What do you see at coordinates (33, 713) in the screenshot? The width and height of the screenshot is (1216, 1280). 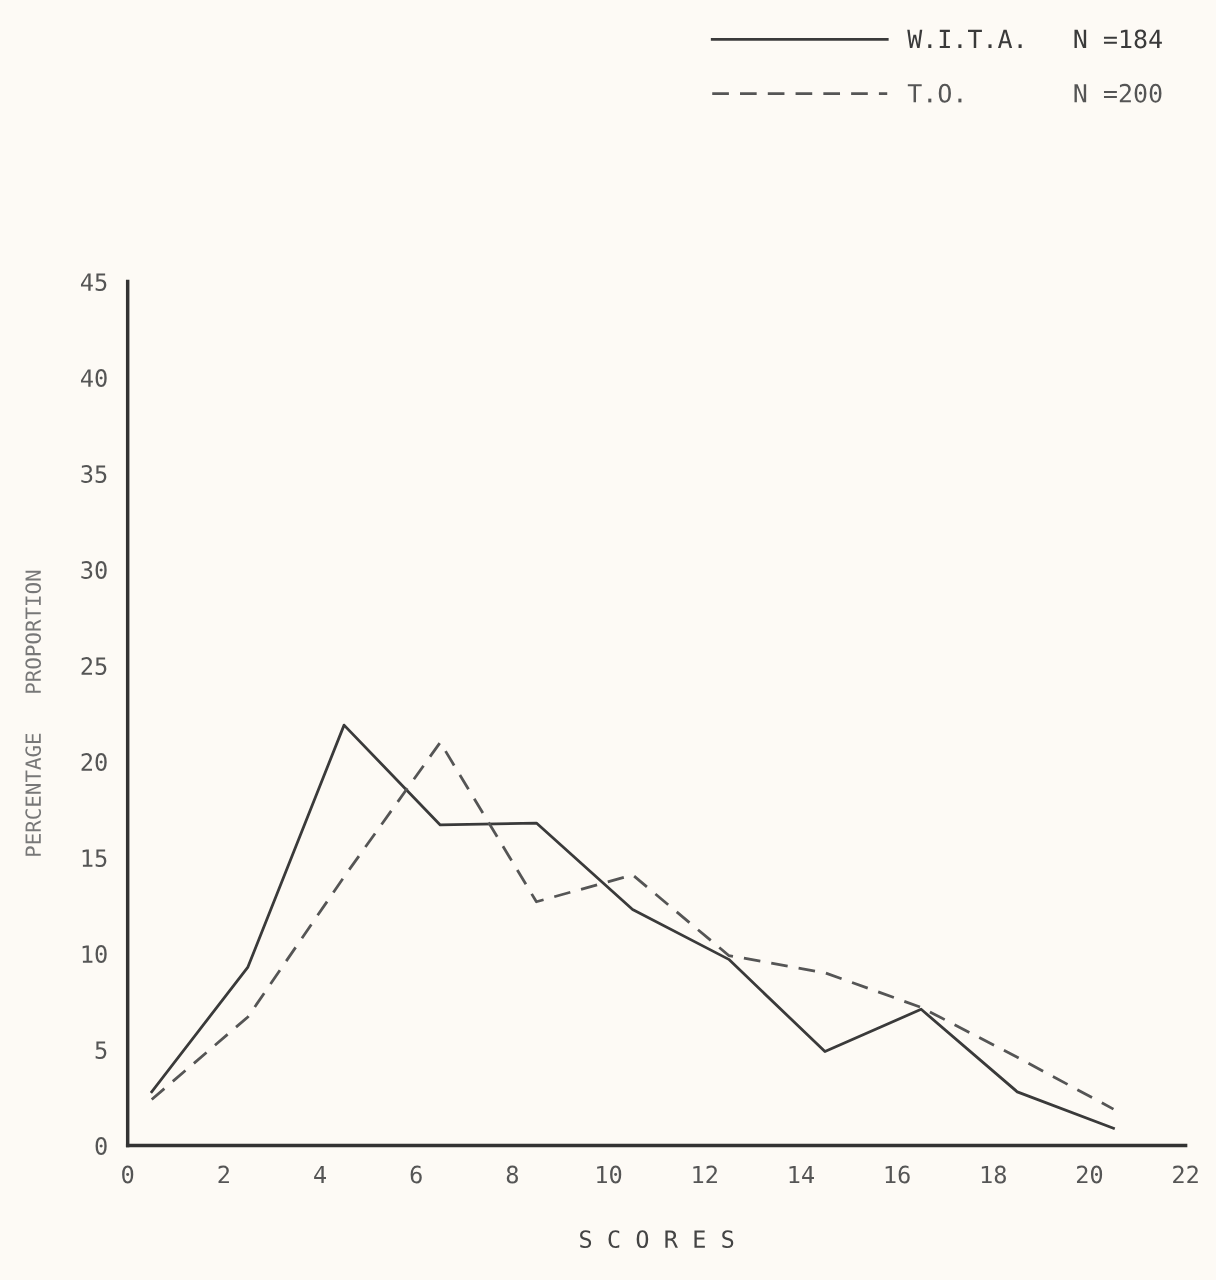 I see `y-axis-title: PERCENTAGE PROPORTION` at bounding box center [33, 713].